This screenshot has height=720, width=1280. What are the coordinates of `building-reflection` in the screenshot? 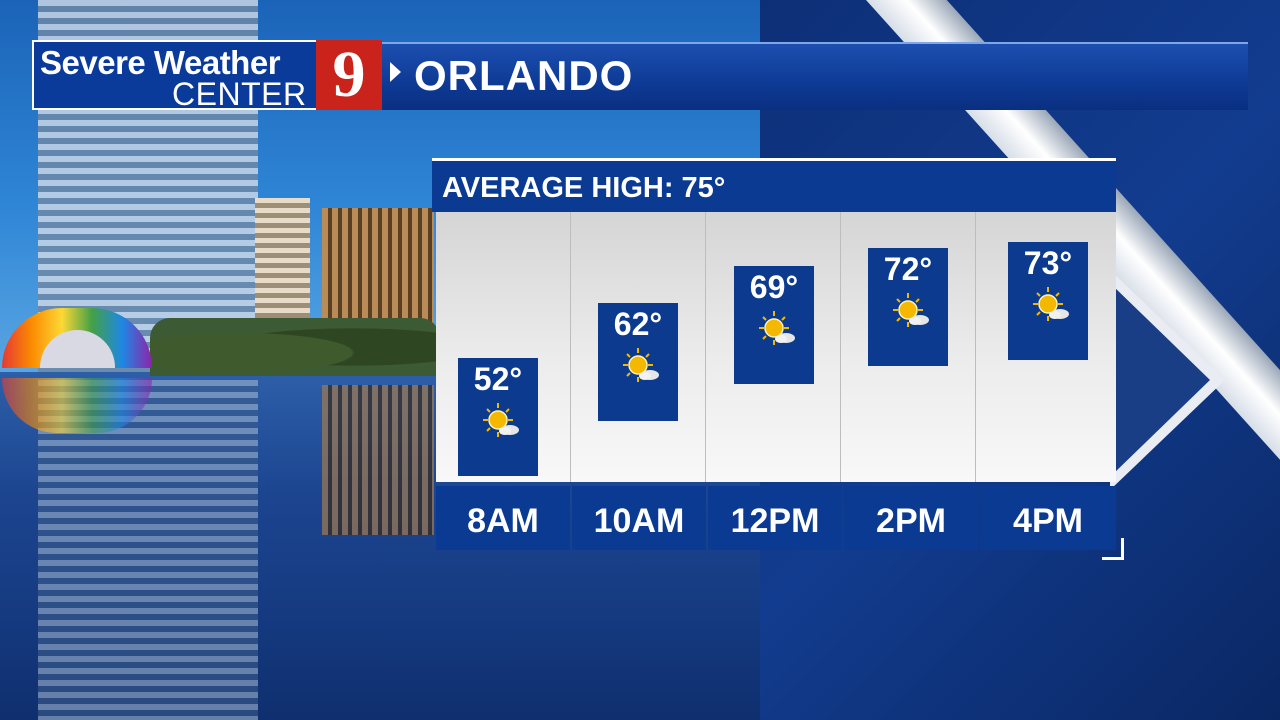 It's located at (378, 460).